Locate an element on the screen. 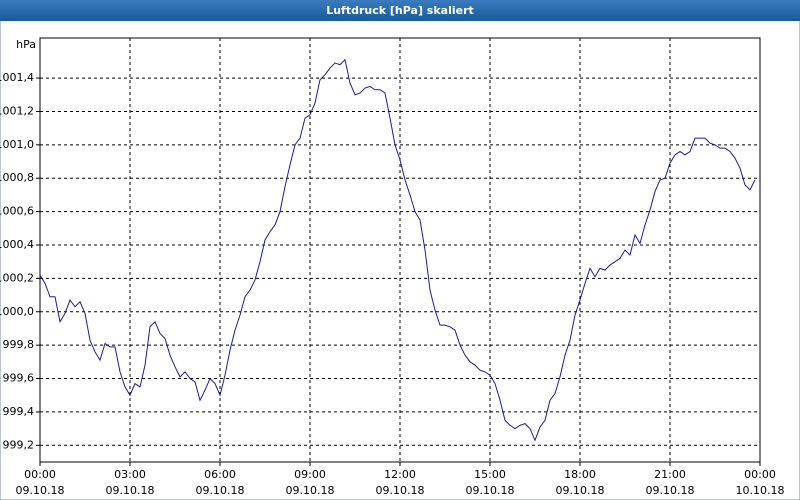  chart-title: Luftdruck [hPa] skaliert is located at coordinates (400, 10).